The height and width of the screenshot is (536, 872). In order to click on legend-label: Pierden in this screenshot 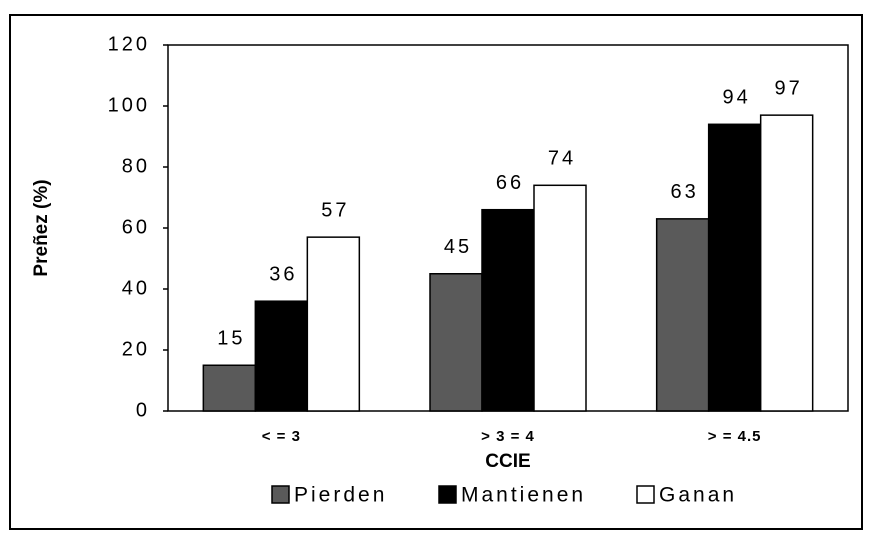, I will do `click(340, 495)`.